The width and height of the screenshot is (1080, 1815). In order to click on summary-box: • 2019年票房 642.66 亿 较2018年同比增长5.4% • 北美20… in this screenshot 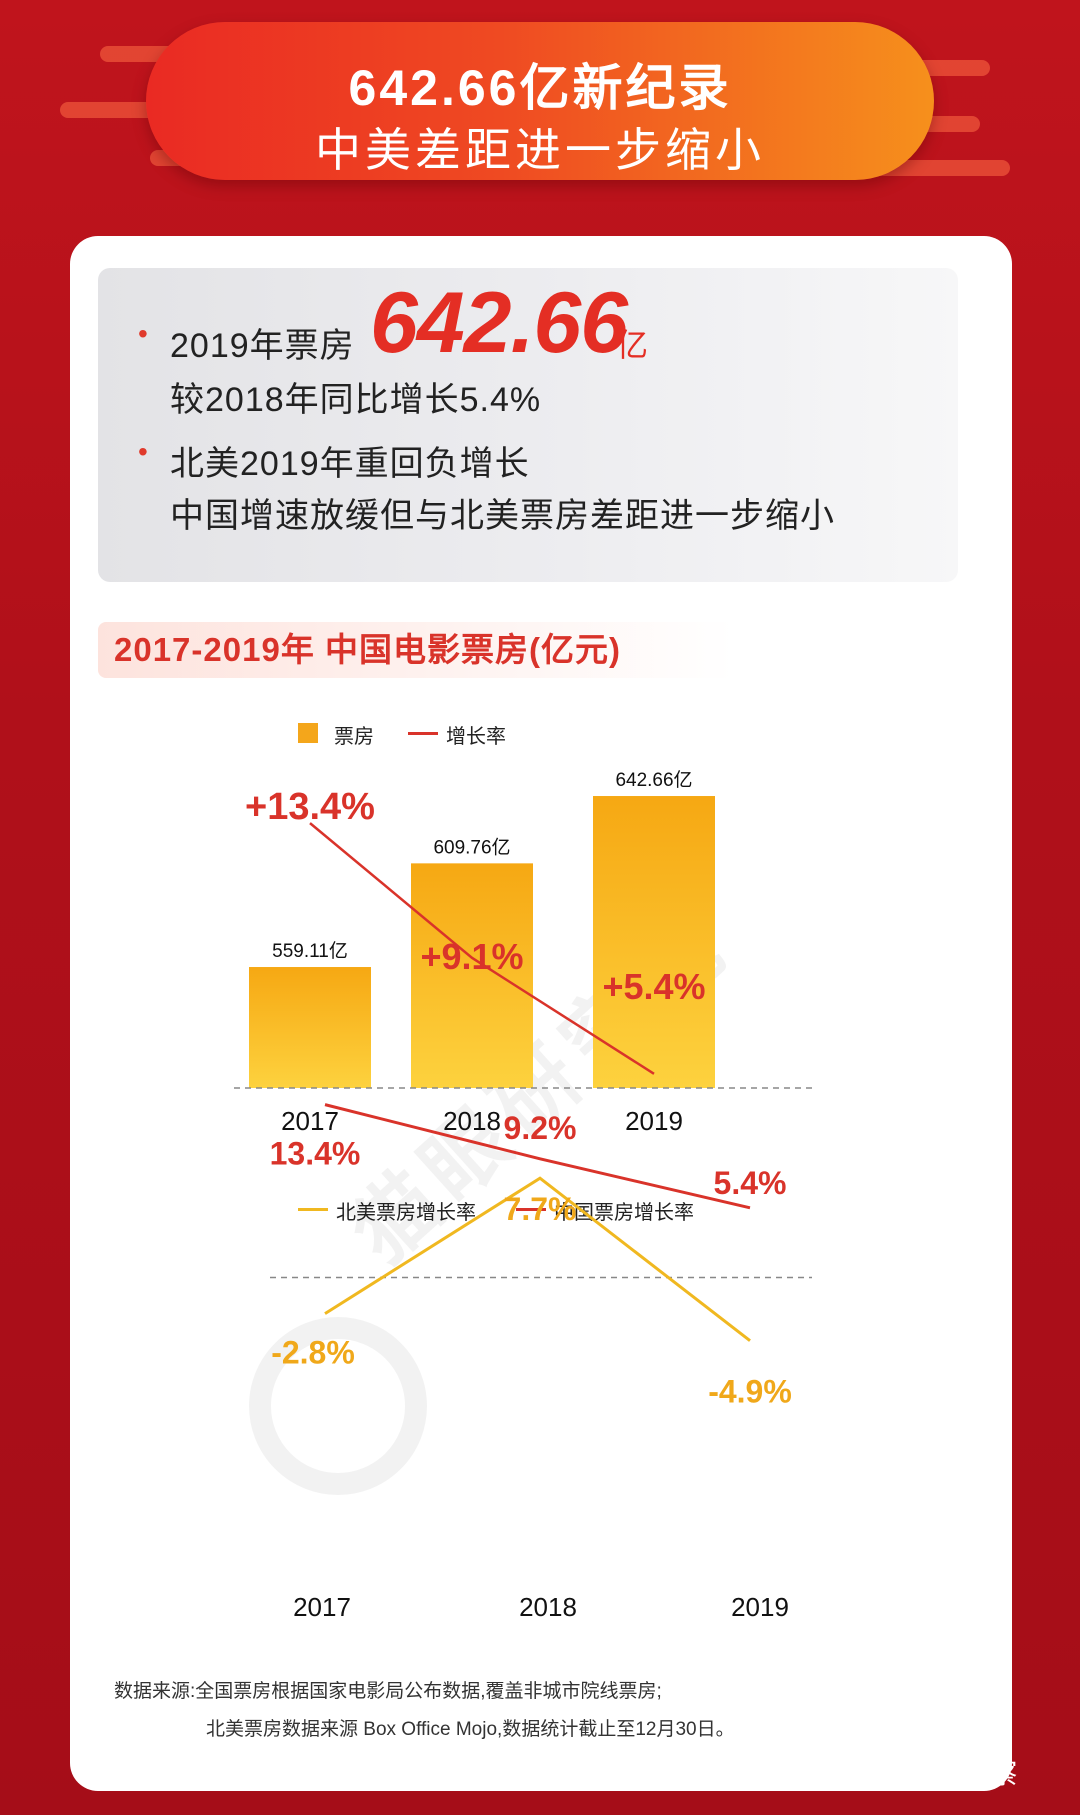, I will do `click(528, 425)`.